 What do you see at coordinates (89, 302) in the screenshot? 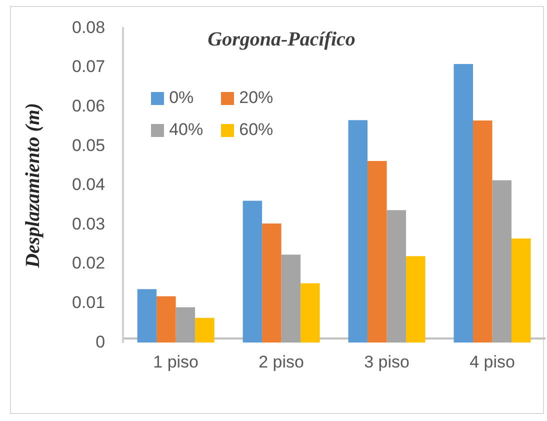
I see `y-tick-label: 0.01` at bounding box center [89, 302].